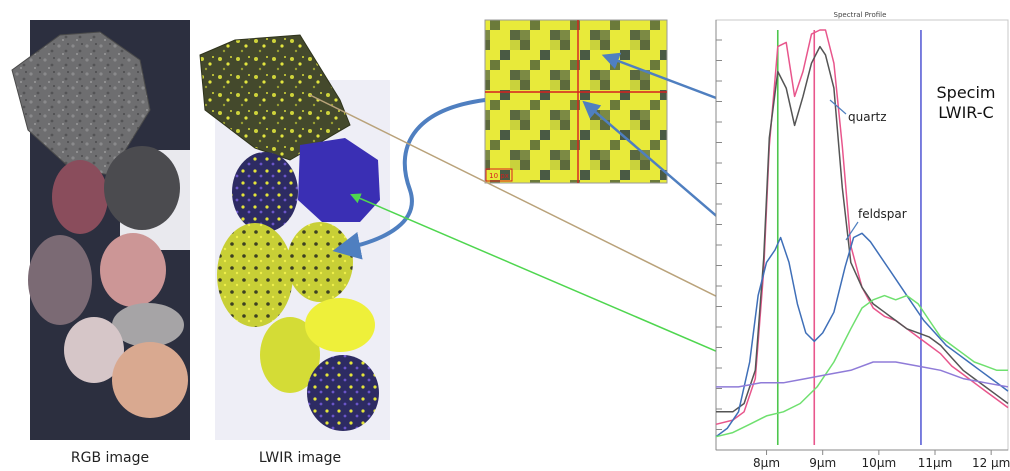 Image resolution: width=1010 pixels, height=471 pixels. I want to click on quartz-leader, so click(838, 107).